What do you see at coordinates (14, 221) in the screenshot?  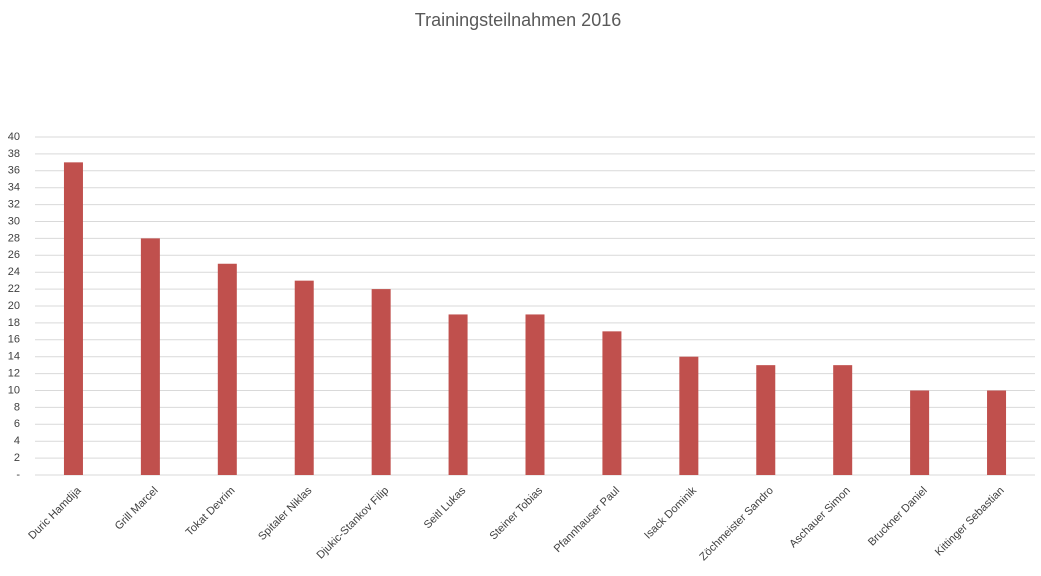 I see `y-tick-label: 30` at bounding box center [14, 221].